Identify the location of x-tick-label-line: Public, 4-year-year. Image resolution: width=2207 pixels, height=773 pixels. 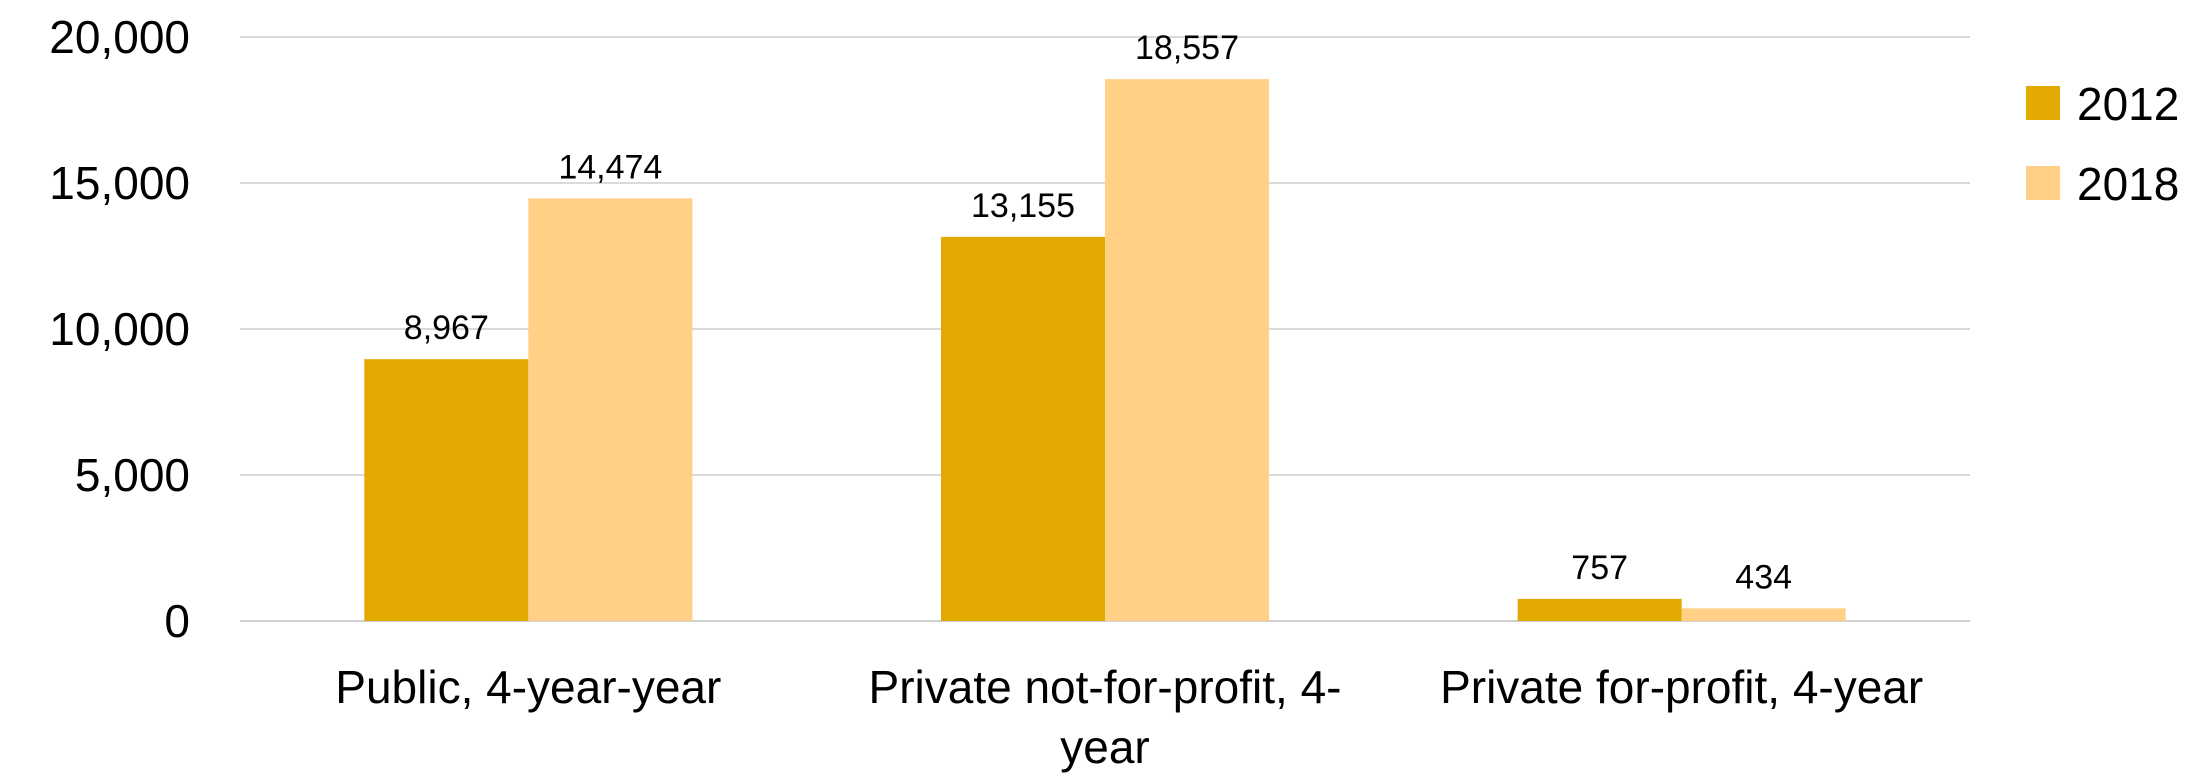
(528, 687).